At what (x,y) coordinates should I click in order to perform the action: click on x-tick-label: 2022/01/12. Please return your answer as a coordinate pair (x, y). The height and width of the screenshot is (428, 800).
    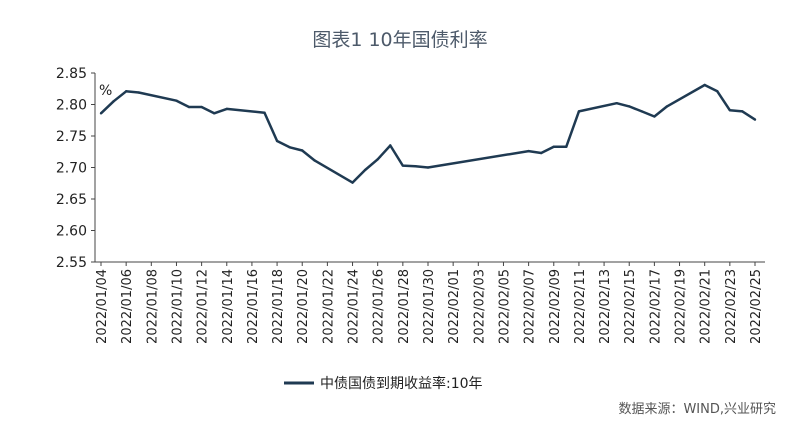
    Looking at the image, I should click on (203, 306).